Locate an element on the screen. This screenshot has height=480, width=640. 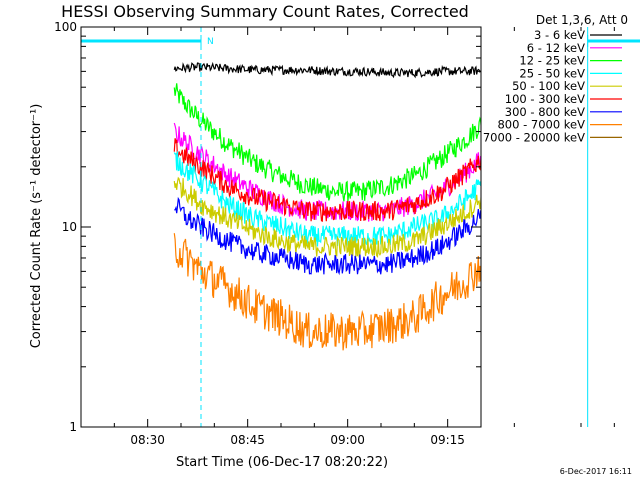
legend-entry-label: 3 - 6 keV is located at coordinates (559, 35).